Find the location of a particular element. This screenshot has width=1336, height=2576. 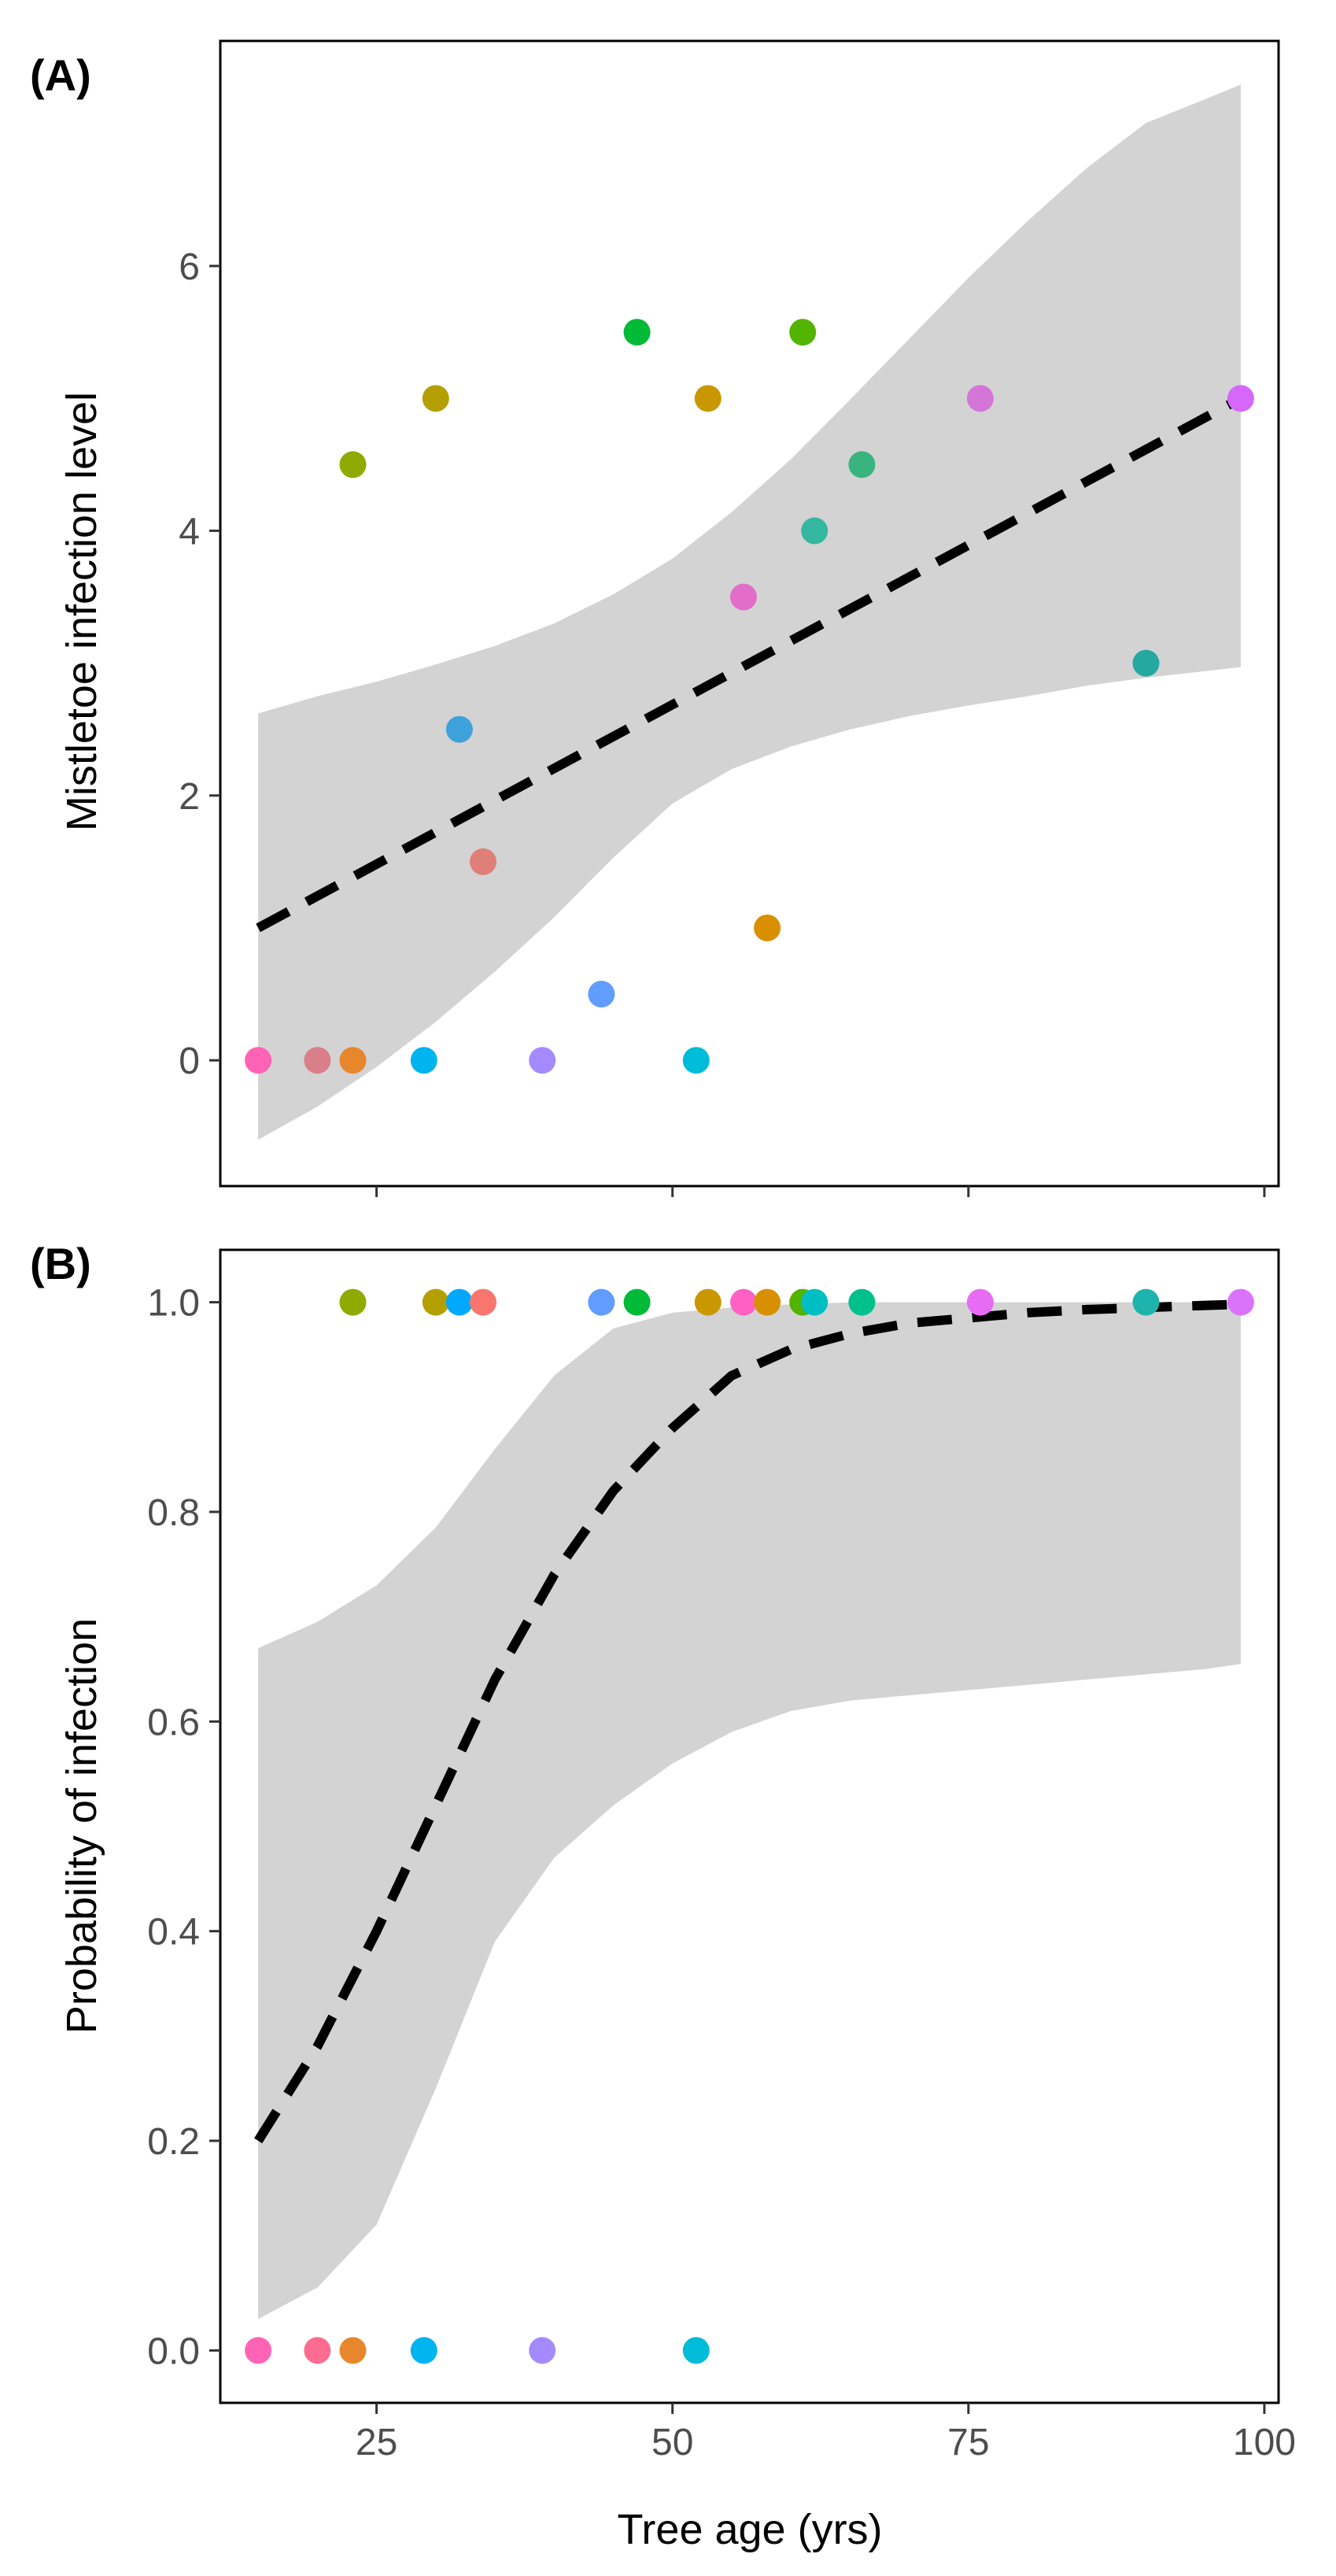

panel-a-tag: (A) is located at coordinates (60, 75).